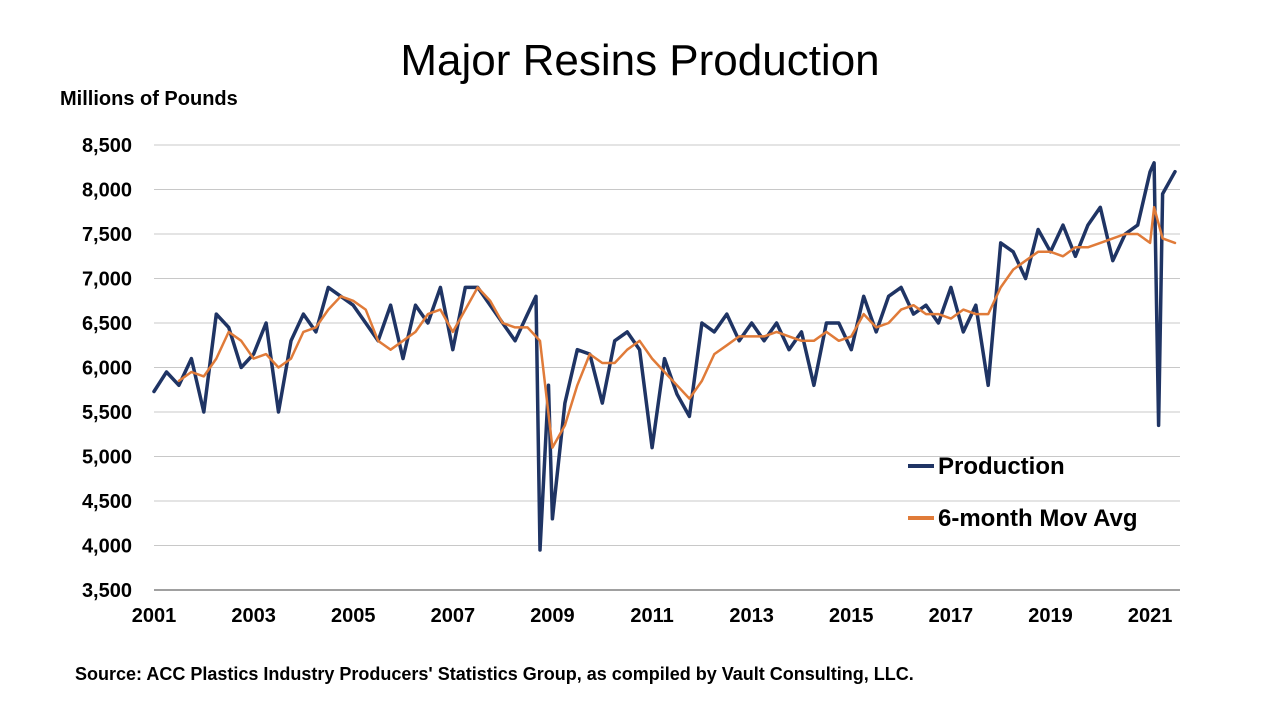 This screenshot has width=1280, height=720. Describe the element at coordinates (154, 616) in the screenshot. I see `x-tick-label: 2001` at that location.